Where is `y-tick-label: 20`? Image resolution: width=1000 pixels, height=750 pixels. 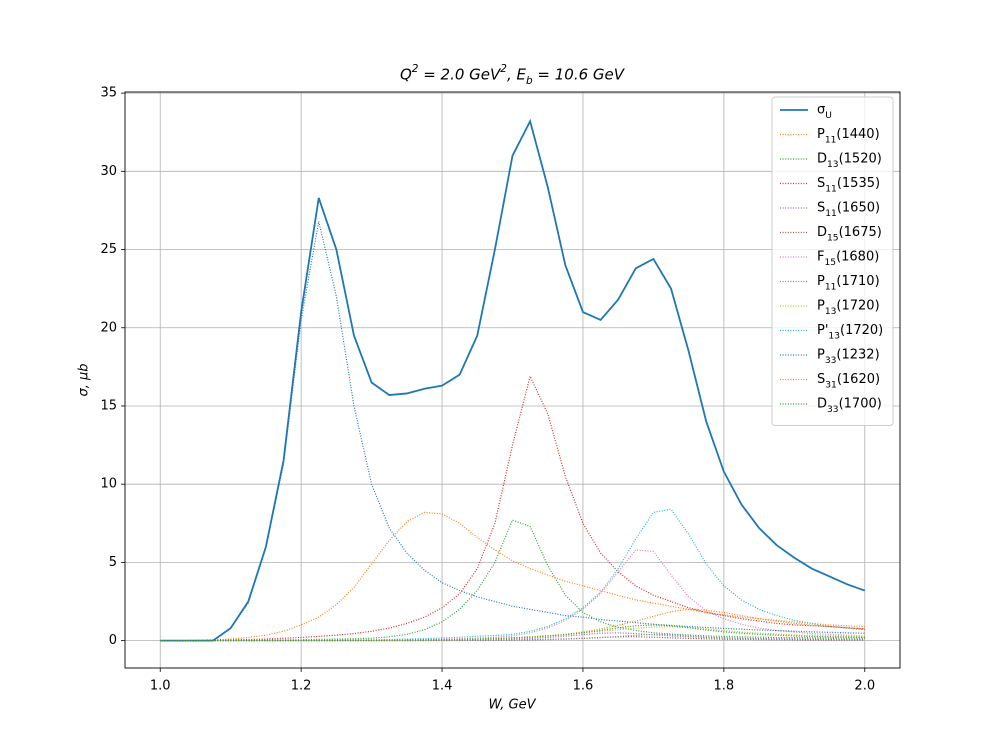 y-tick-label: 20 is located at coordinates (108, 327).